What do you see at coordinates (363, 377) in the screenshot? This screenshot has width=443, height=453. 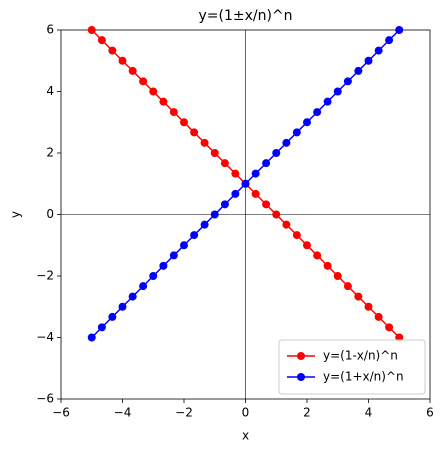 I see `legend-label: y=(1+x/n)^n` at bounding box center [363, 377].